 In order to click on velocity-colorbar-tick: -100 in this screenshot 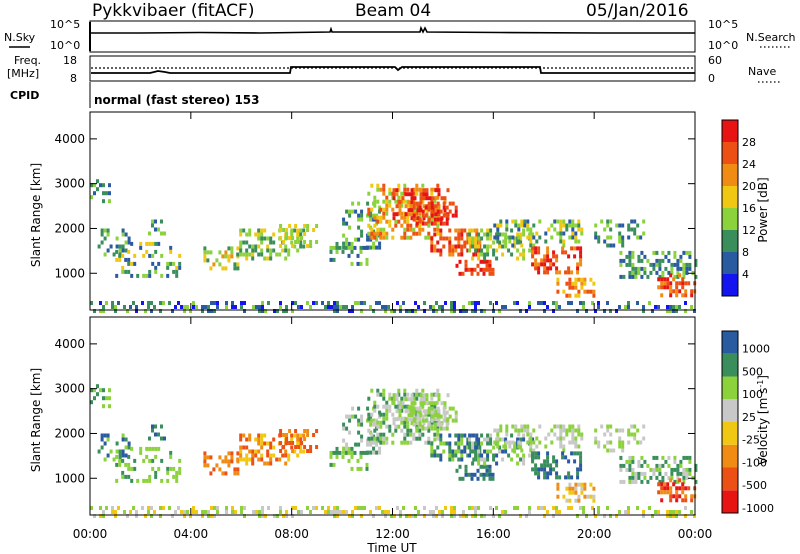, I will do `click(754, 462)`.